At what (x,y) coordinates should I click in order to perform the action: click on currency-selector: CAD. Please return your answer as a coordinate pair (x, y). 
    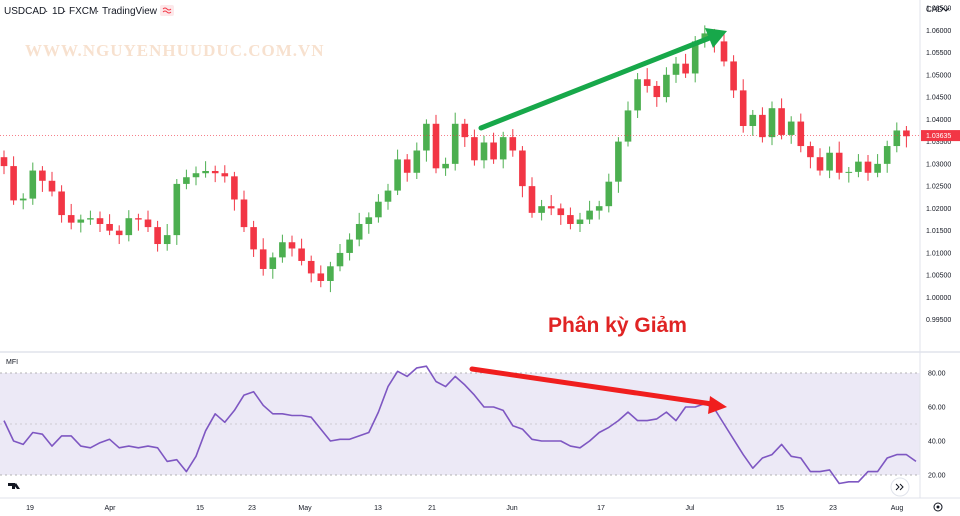
    Looking at the image, I should click on (938, 9).